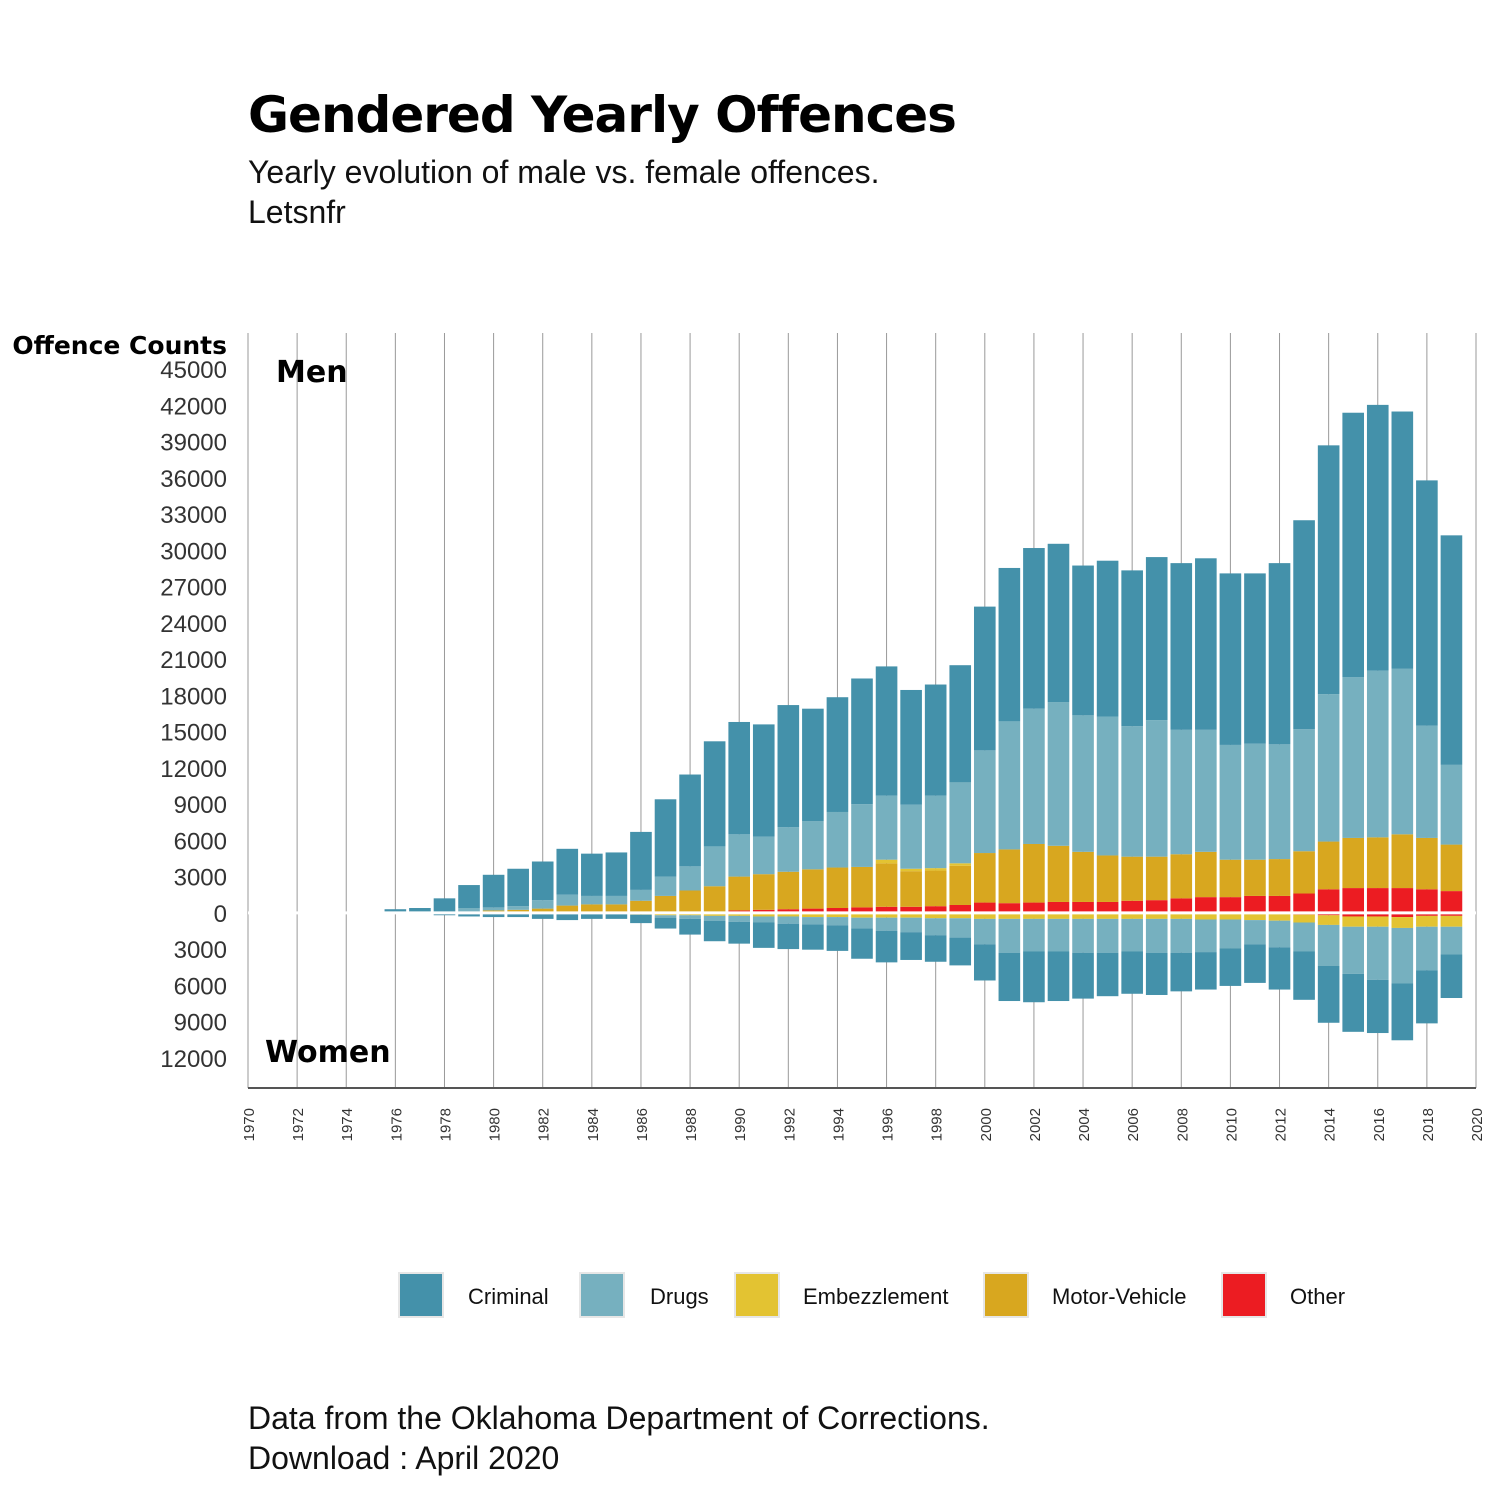  I want to click on bar-men-drugs-2015, so click(1353, 757).